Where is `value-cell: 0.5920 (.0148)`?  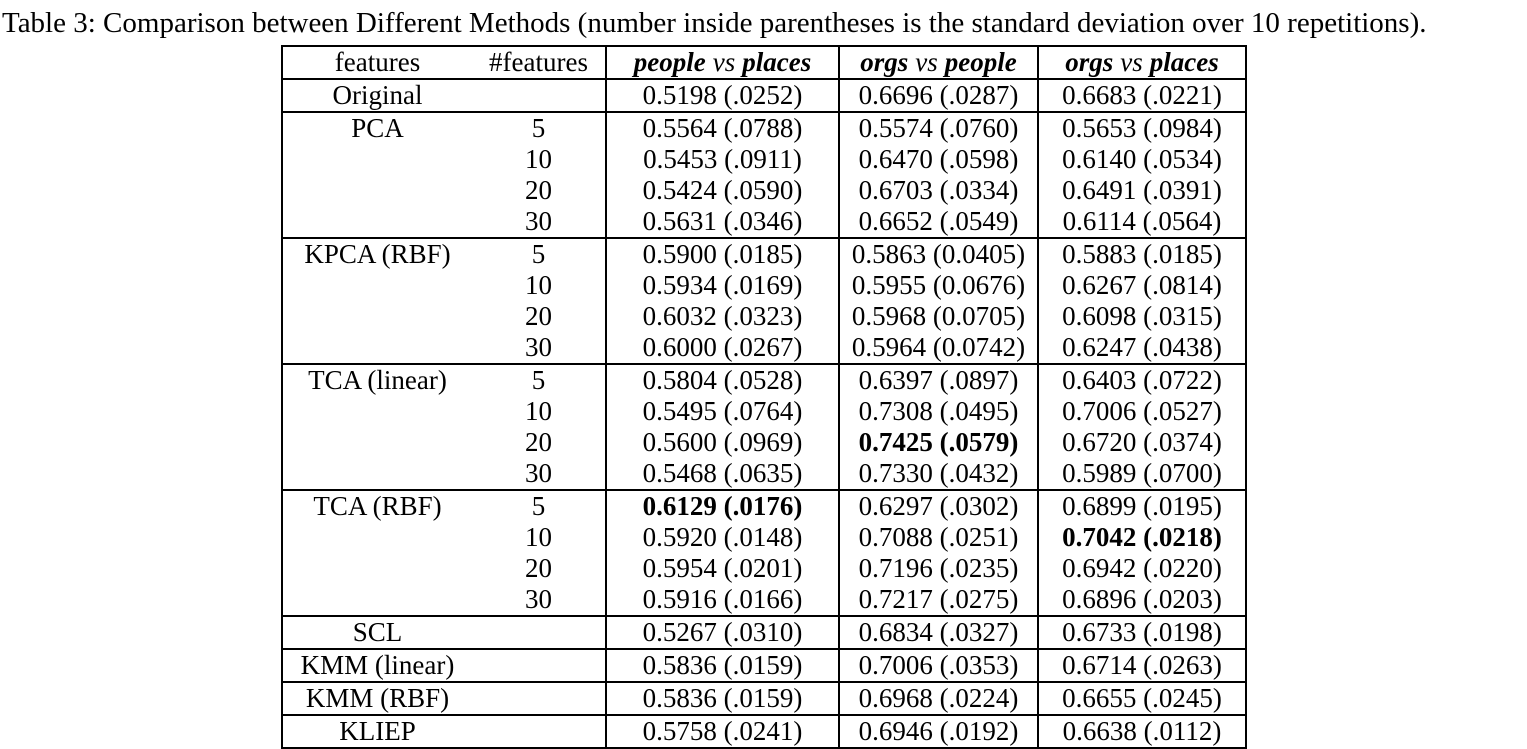 value-cell: 0.5920 (.0148) is located at coordinates (723, 537).